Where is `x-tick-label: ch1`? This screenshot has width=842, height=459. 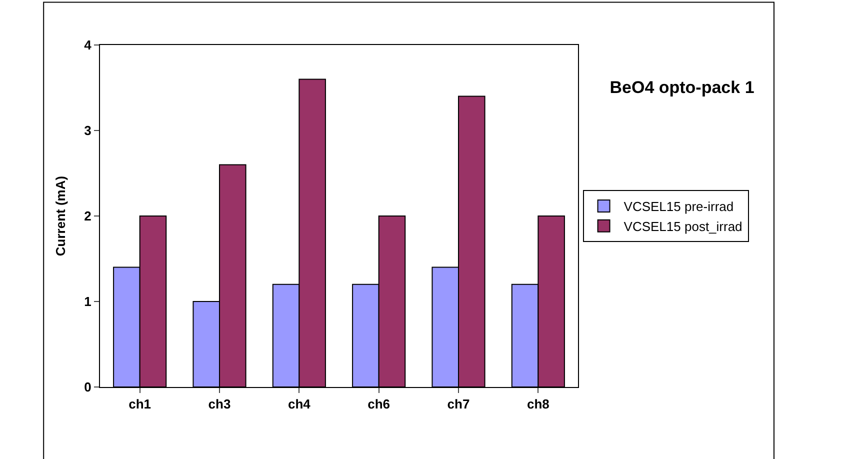 x-tick-label: ch1 is located at coordinates (140, 404).